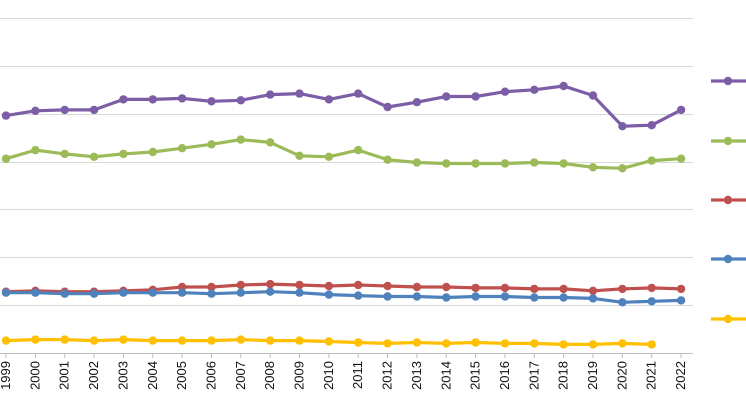  I want to click on x-tick-label: 2015, so click(475, 375).